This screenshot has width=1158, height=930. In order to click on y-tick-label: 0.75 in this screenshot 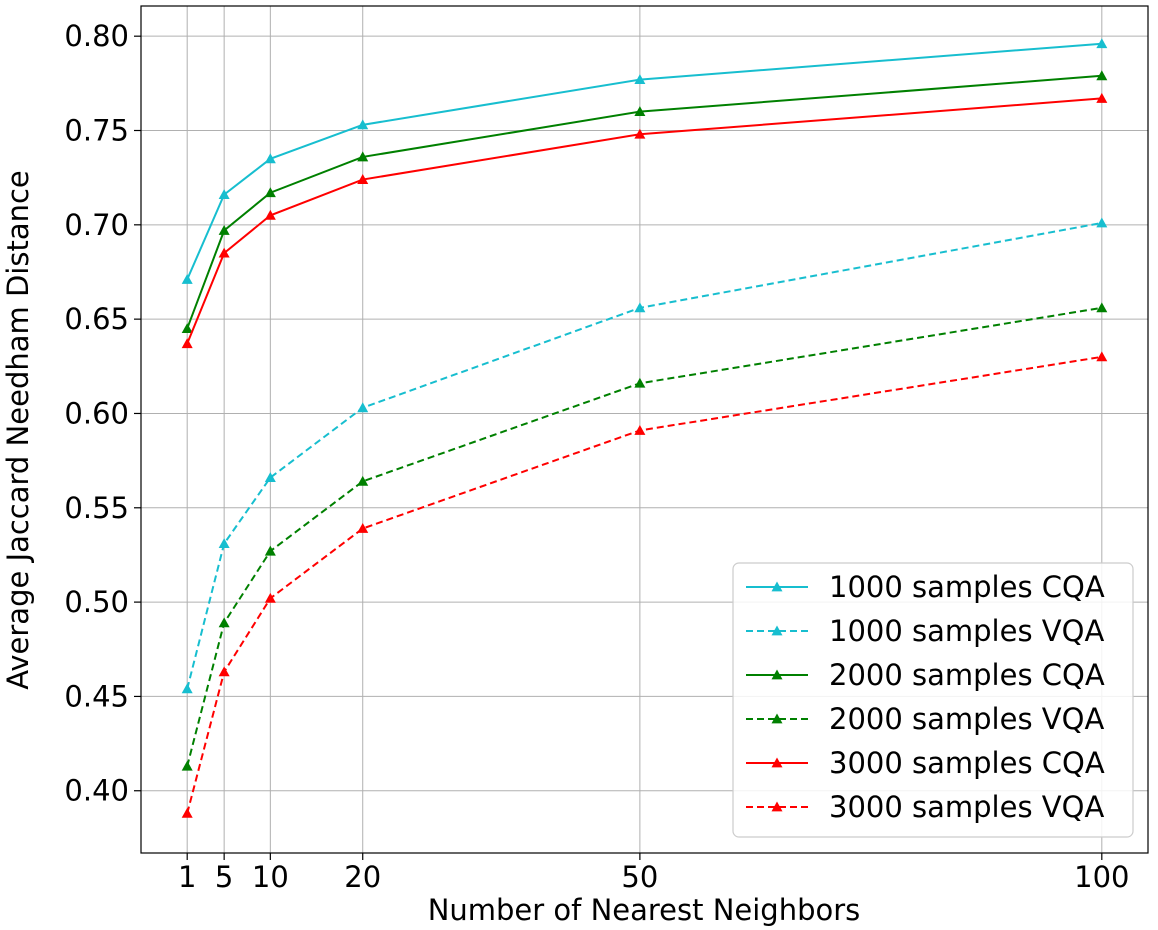, I will do `click(96, 131)`.